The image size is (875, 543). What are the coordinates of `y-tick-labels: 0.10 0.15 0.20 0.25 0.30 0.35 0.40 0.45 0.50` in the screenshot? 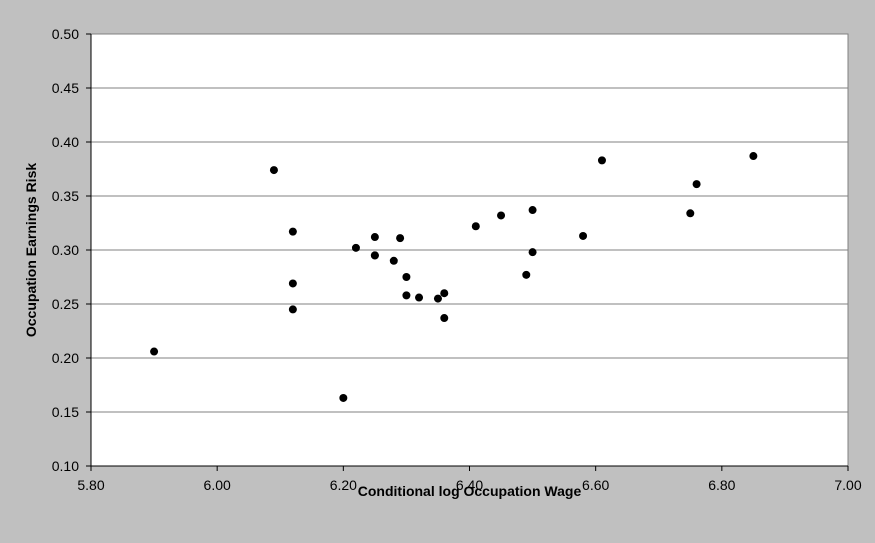 It's located at (71, 250).